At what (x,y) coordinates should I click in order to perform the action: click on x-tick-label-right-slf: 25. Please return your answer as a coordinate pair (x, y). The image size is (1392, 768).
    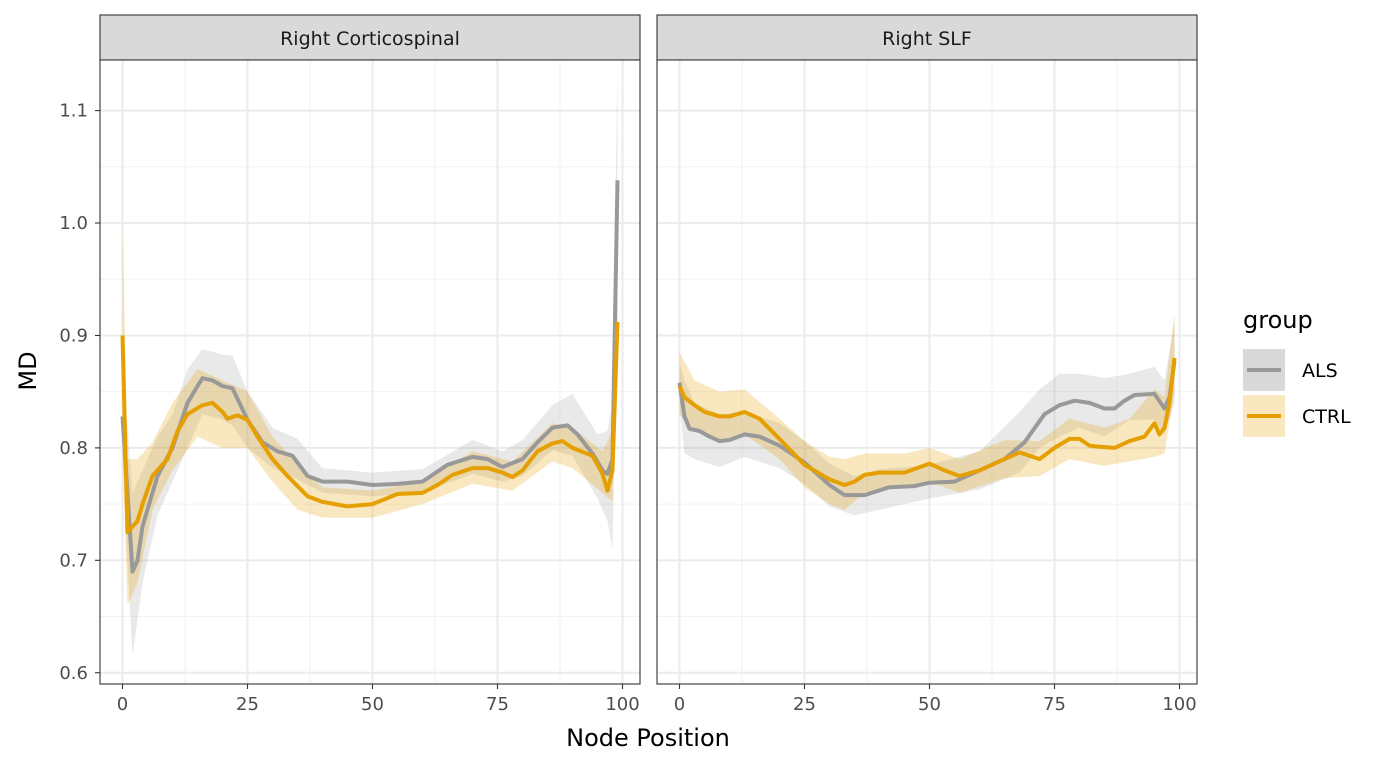
    Looking at the image, I should click on (804, 704).